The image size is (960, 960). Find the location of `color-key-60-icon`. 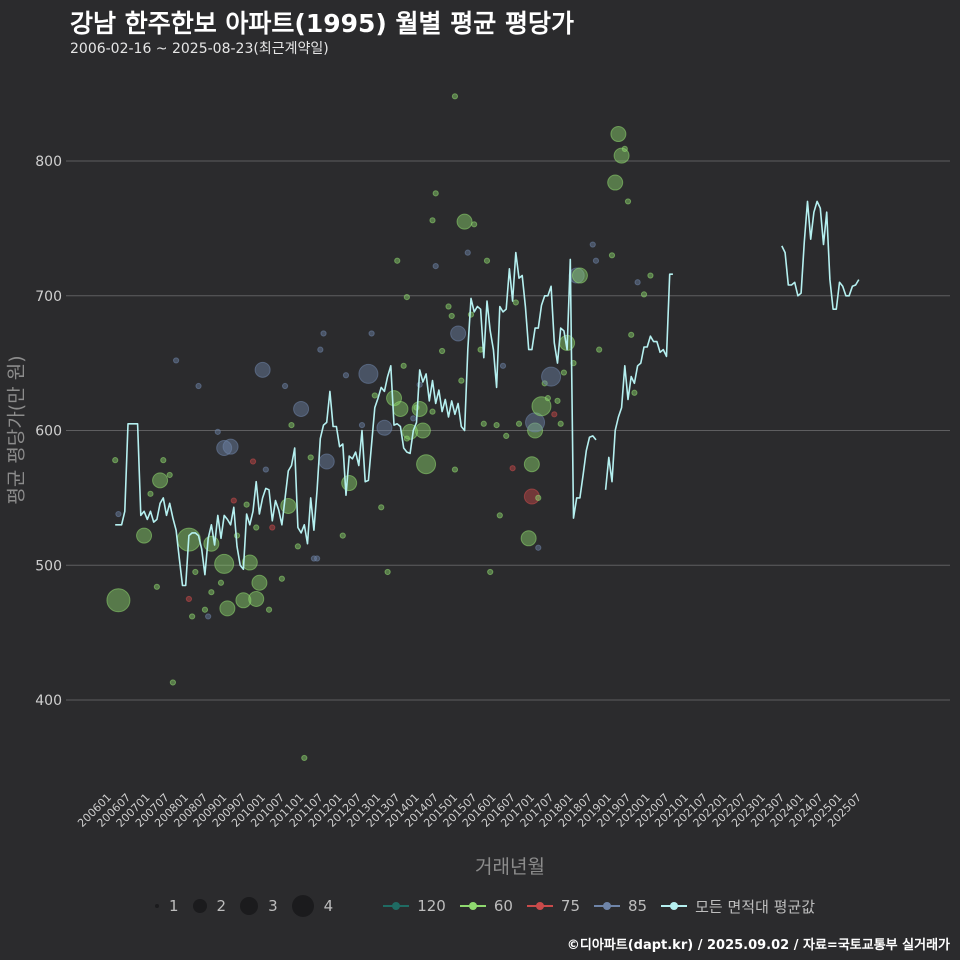

color-key-60-icon is located at coordinates (472, 906).